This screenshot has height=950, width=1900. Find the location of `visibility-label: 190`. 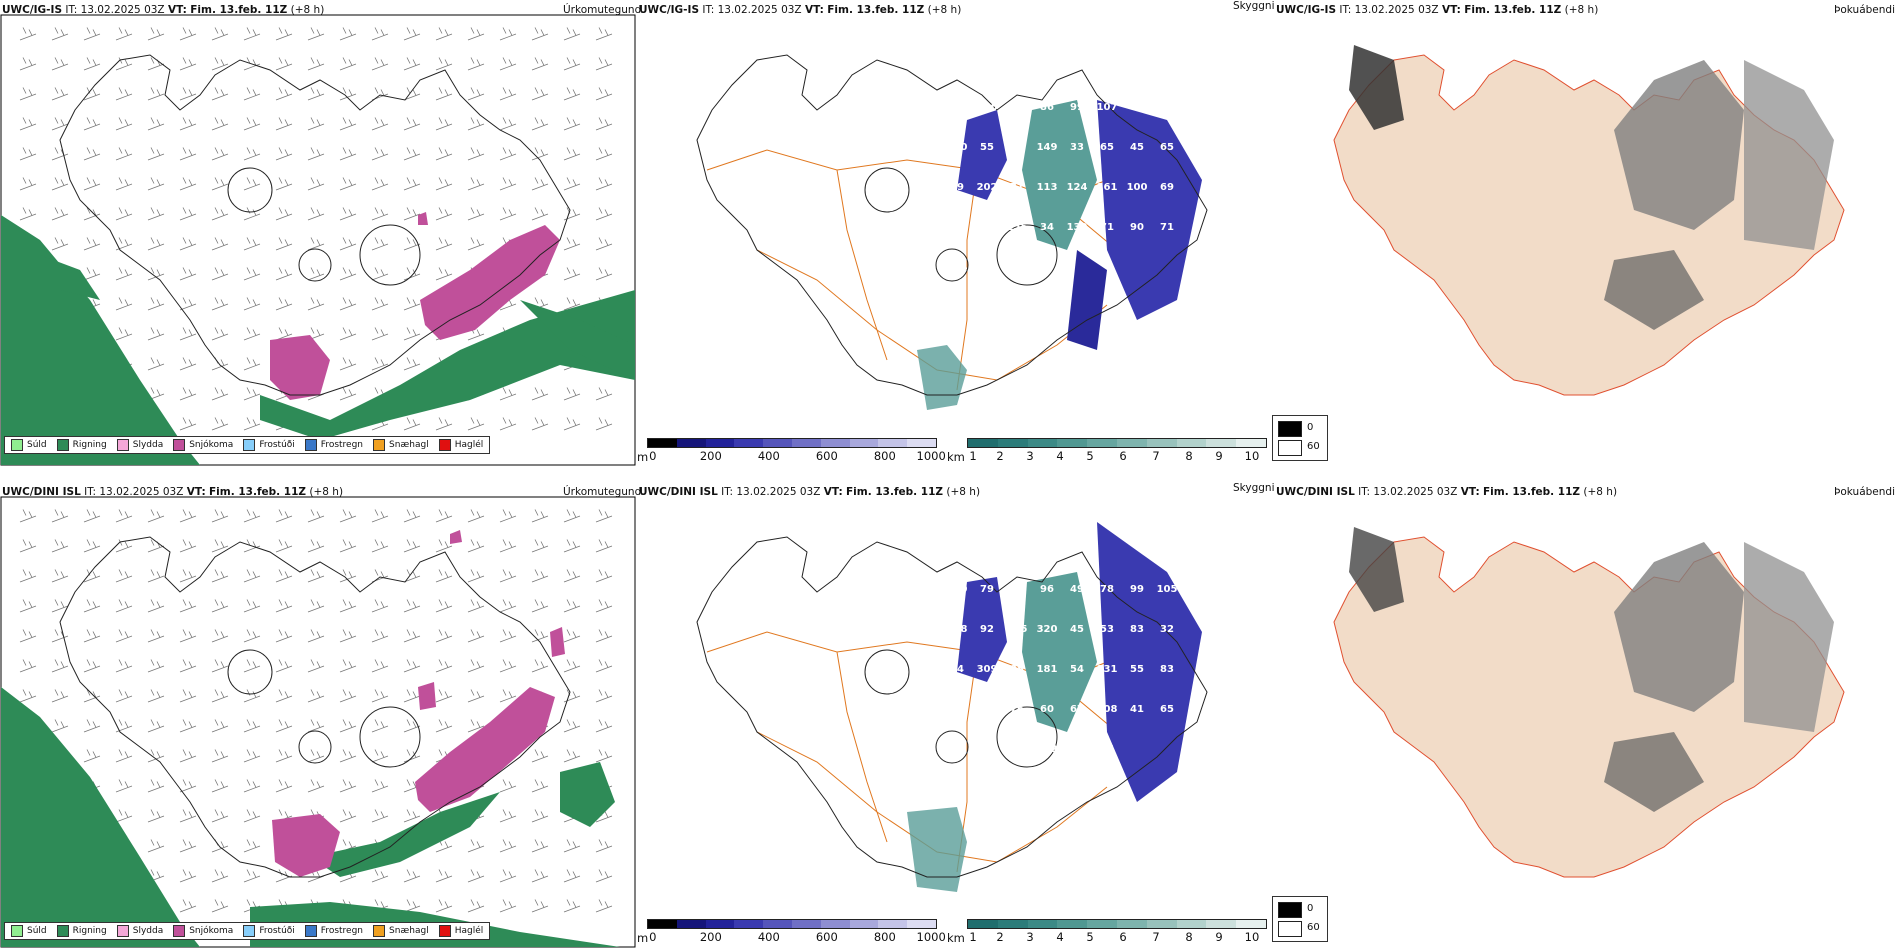

visibility-label: 190 is located at coordinates (957, 589).